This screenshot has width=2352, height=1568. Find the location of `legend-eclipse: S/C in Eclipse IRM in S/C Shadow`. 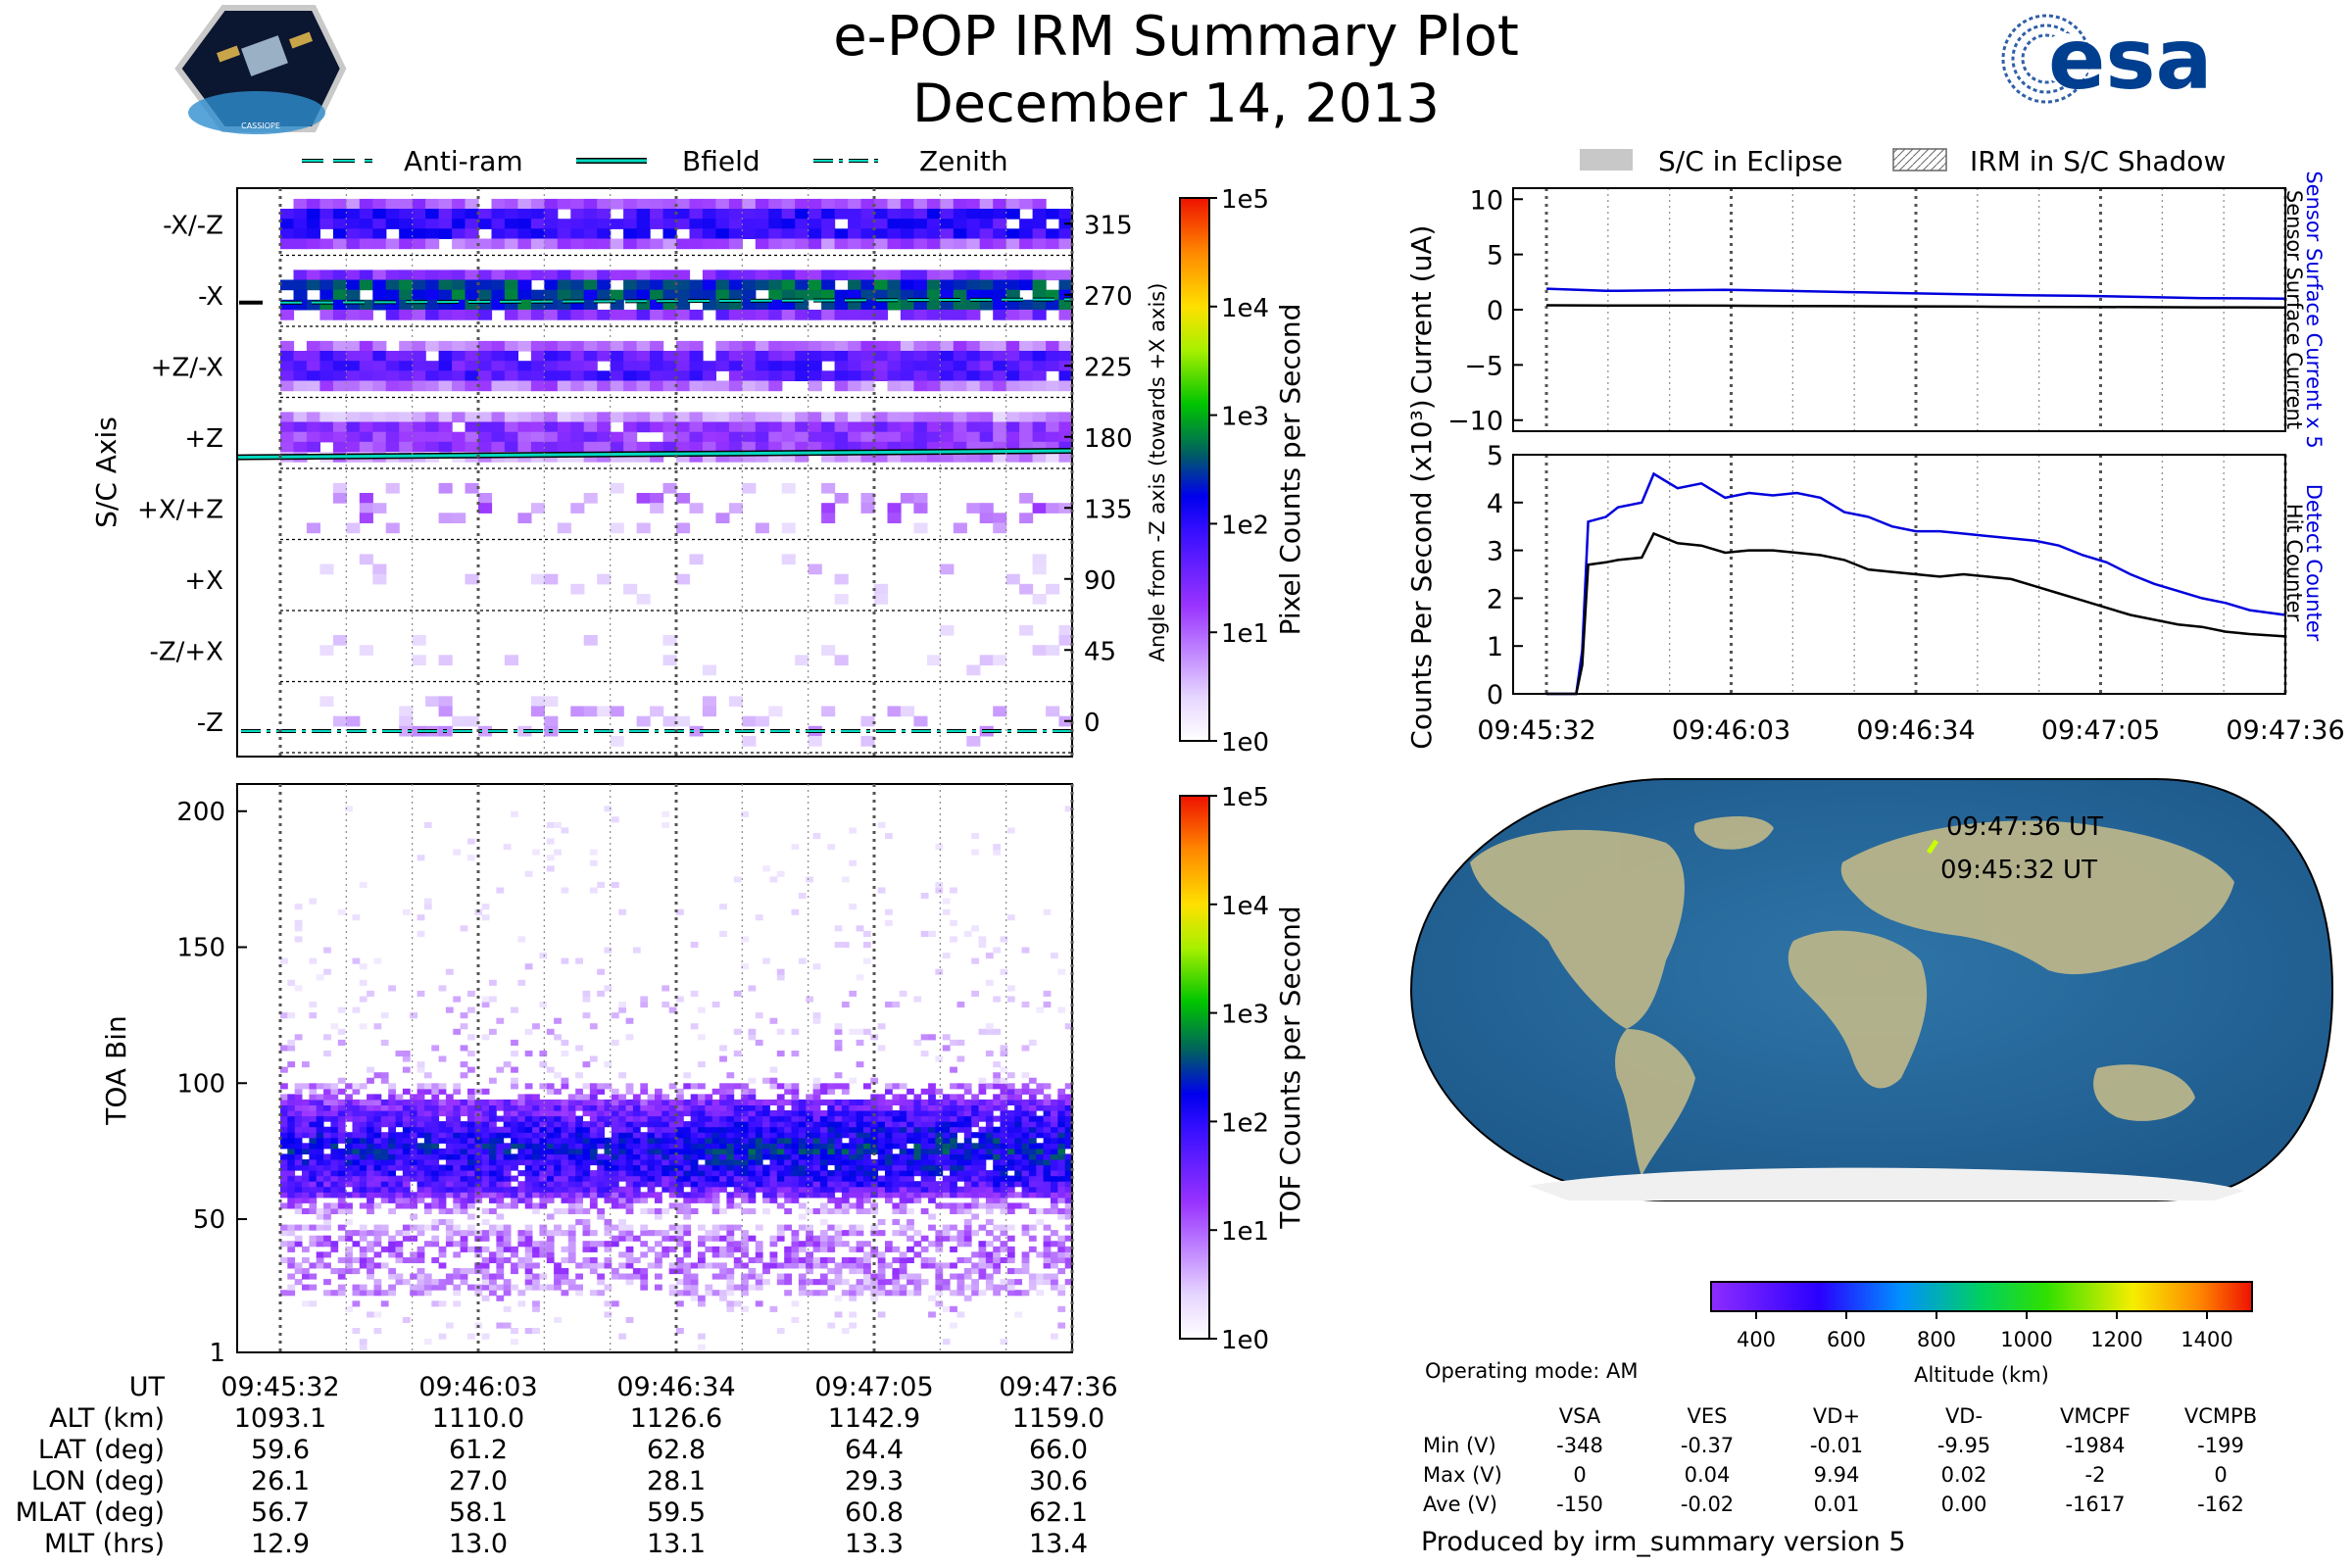

legend-eclipse: S/C in Eclipse IRM in S/C Shadow is located at coordinates (1903, 161).